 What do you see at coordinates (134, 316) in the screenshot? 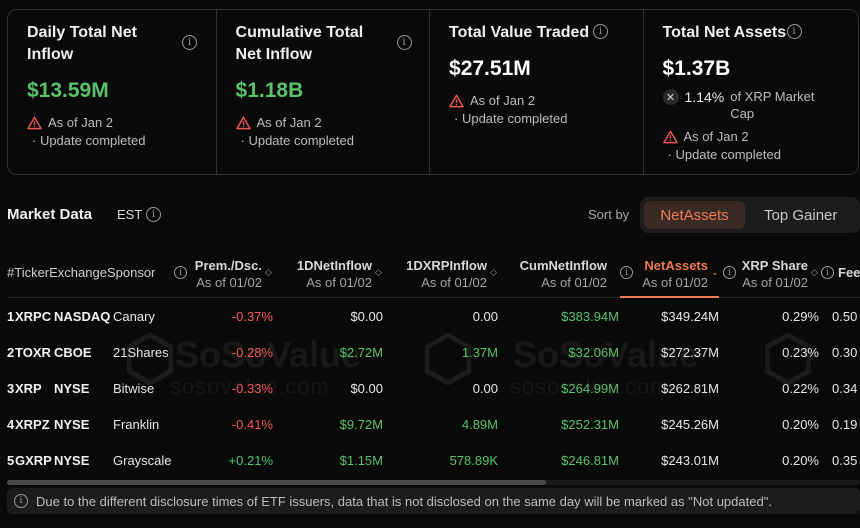
I see `cell-sponsor: Canary` at bounding box center [134, 316].